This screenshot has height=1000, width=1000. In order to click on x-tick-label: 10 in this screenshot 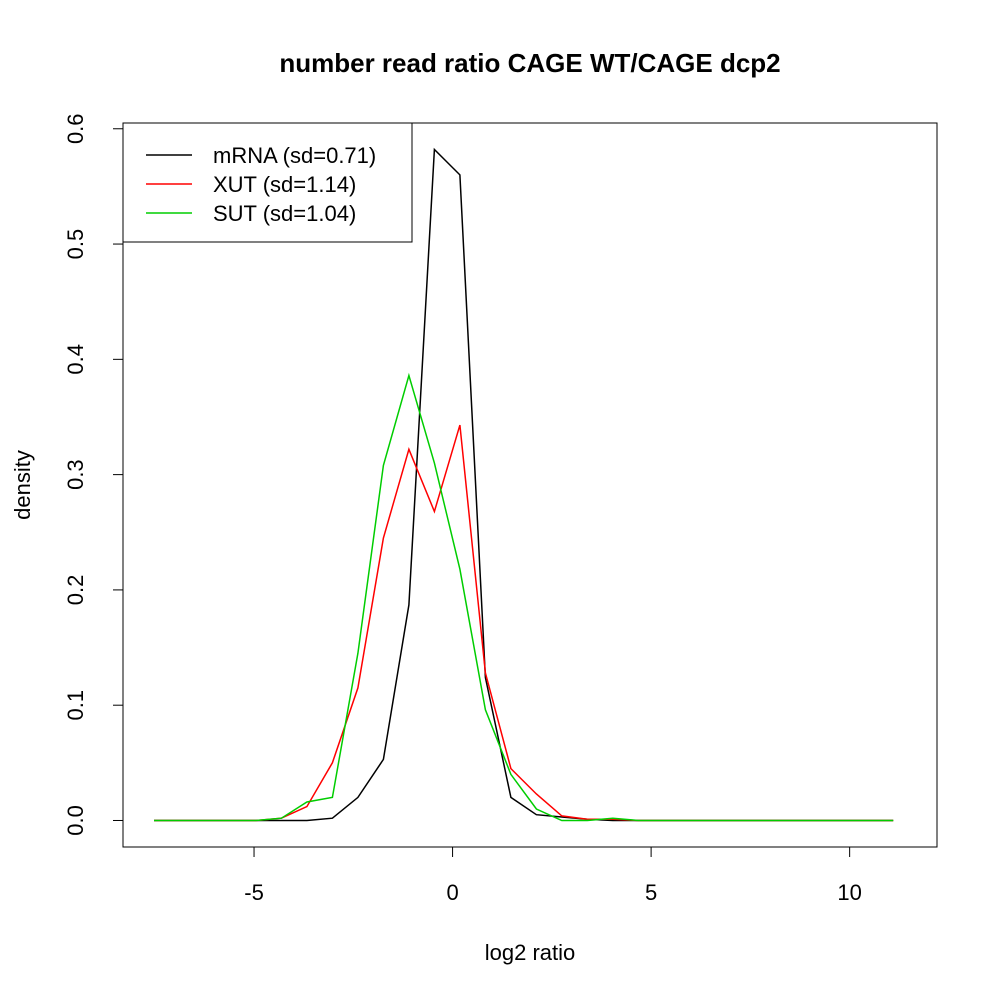, I will do `click(849, 892)`.